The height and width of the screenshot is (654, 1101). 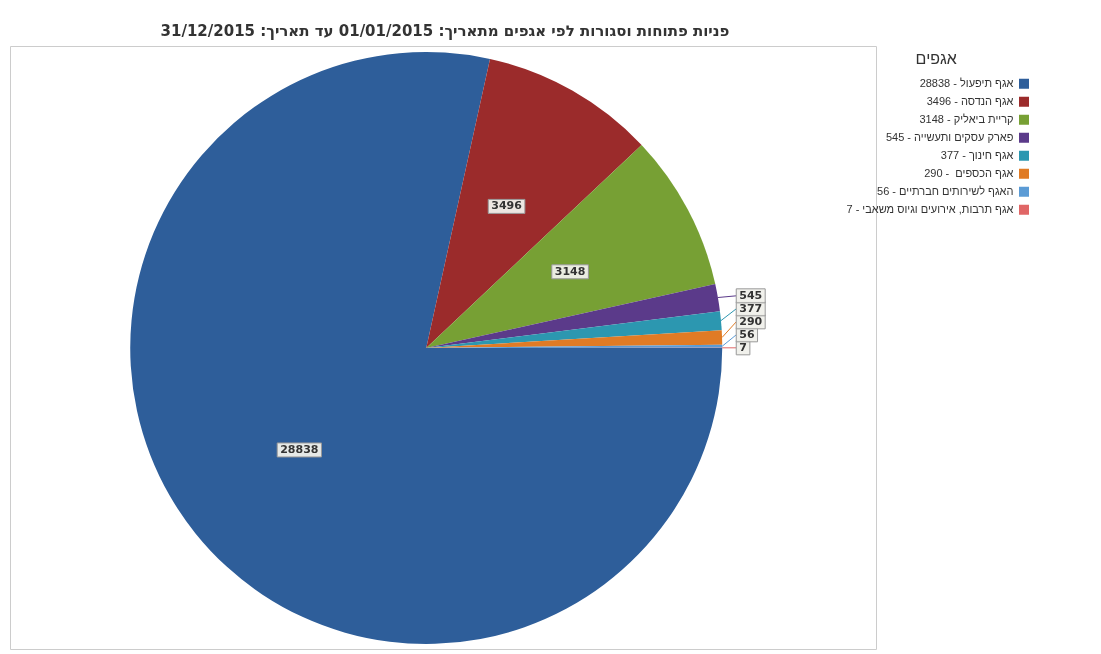 What do you see at coordinates (743, 347) in the screenshot?
I see `data-label: 7` at bounding box center [743, 347].